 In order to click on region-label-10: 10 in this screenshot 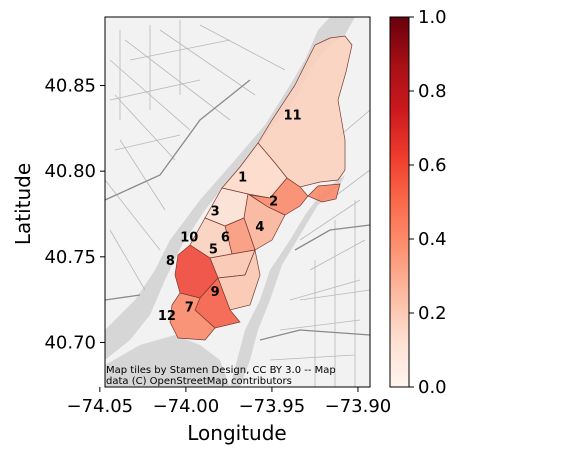, I will do `click(189, 237)`.